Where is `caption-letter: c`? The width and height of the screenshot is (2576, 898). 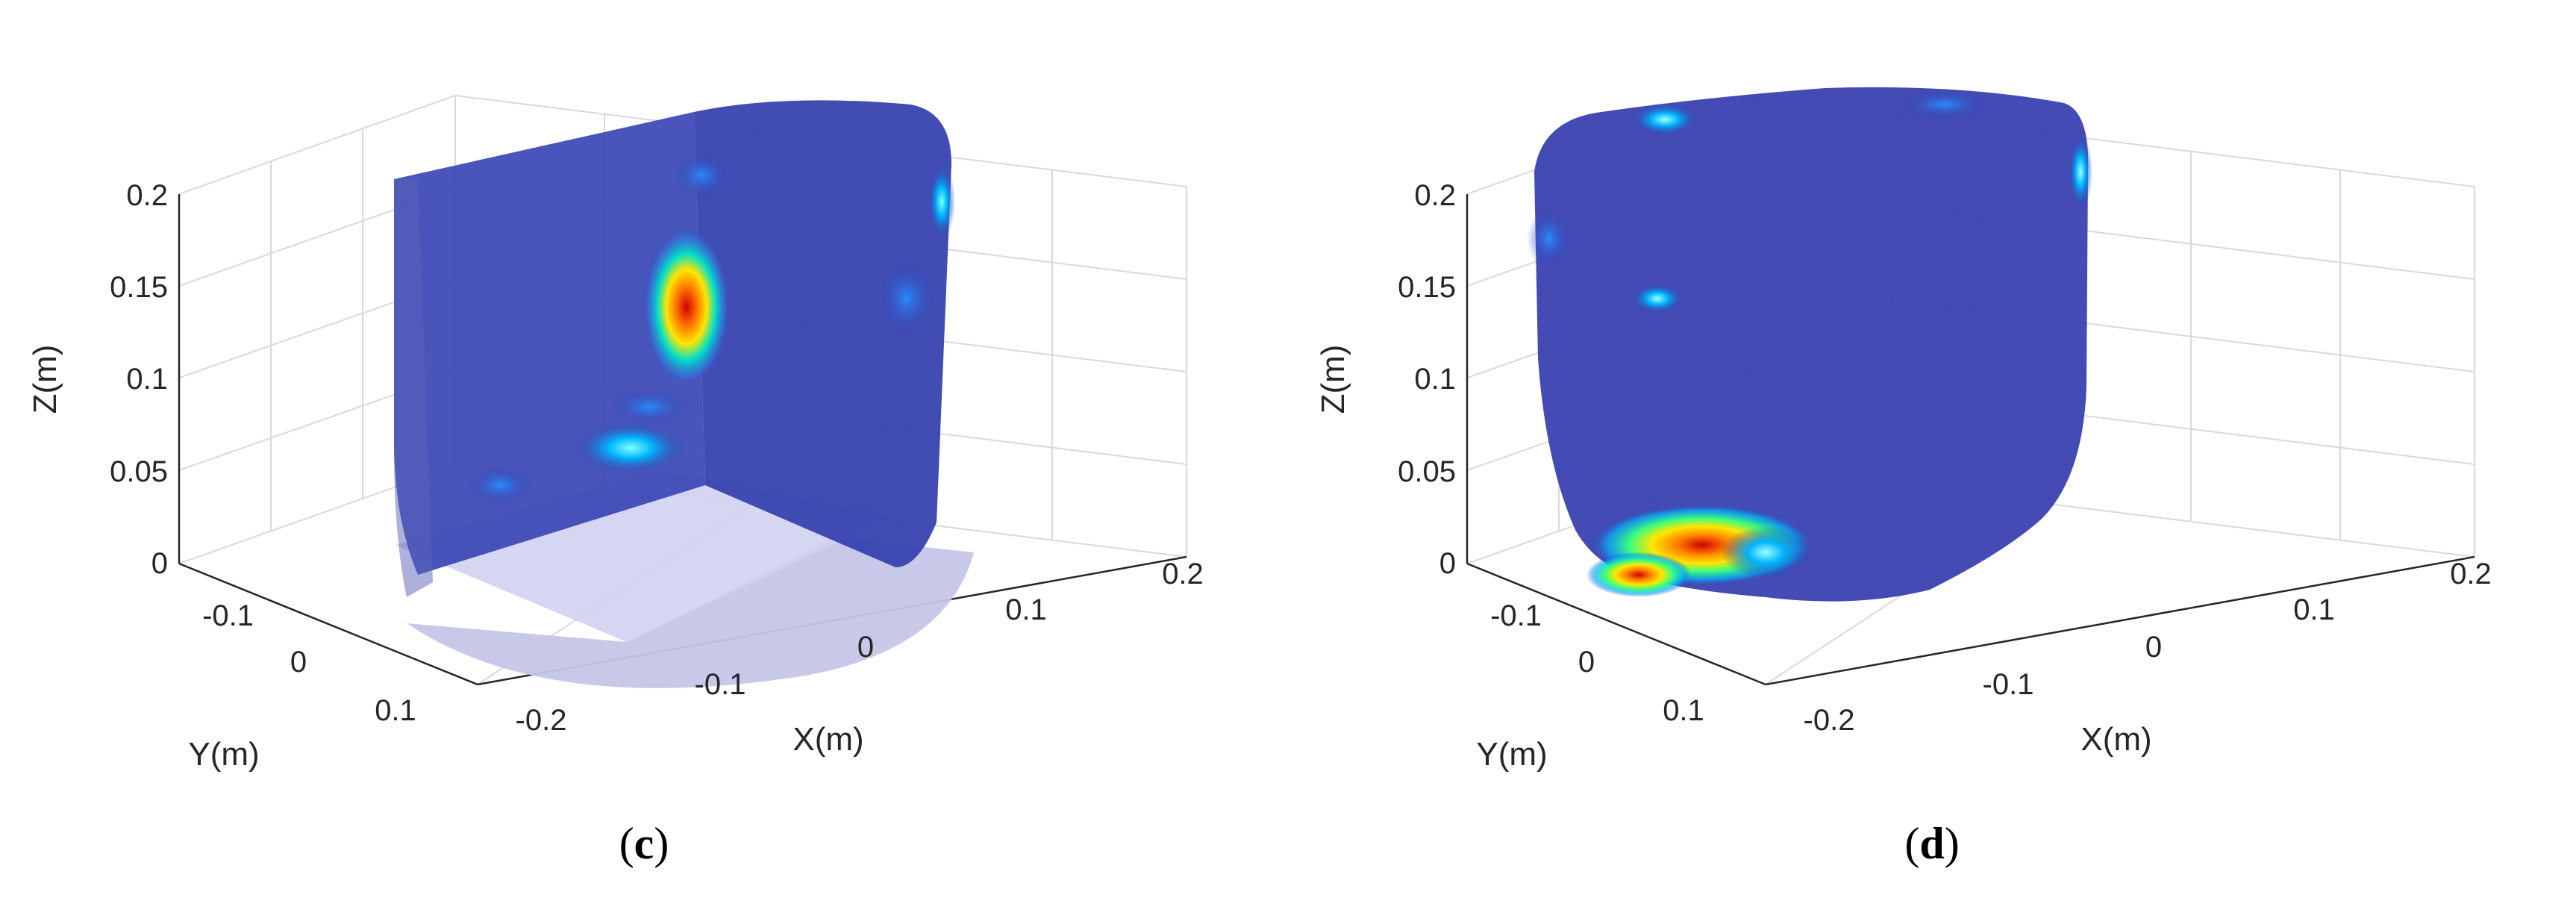
caption-letter: c is located at coordinates (644, 843).